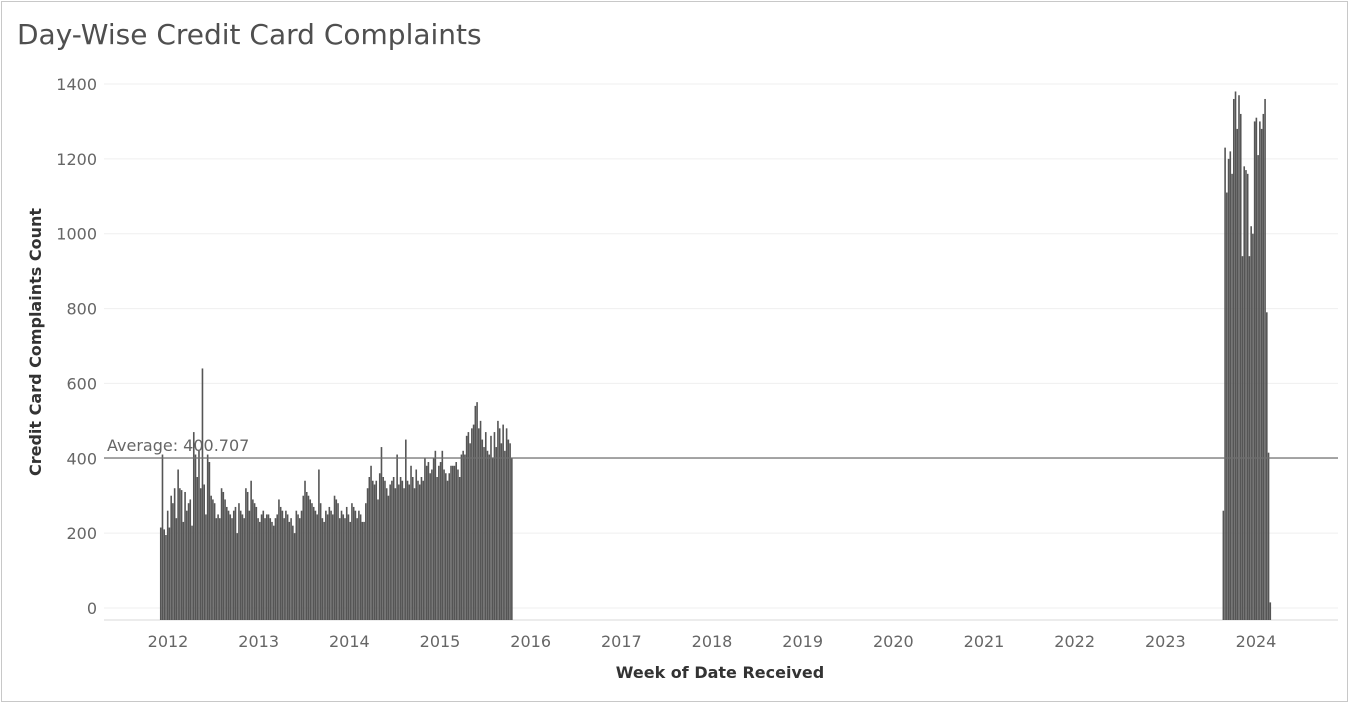  I want to click on x-tick-label: 2021, so click(984, 641).